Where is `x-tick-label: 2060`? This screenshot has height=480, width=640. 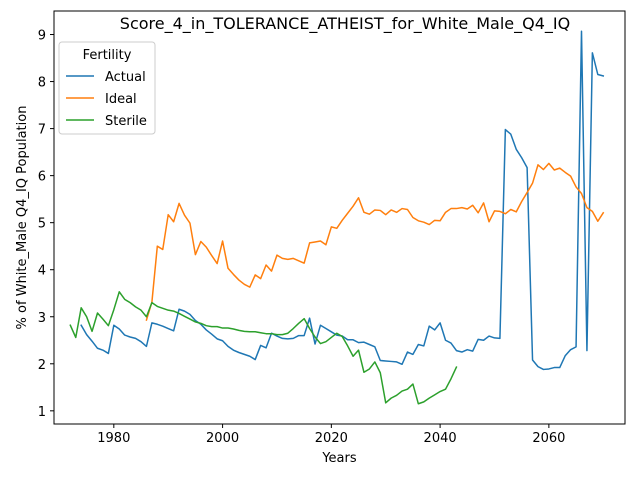
x-tick-label: 2060 is located at coordinates (548, 438).